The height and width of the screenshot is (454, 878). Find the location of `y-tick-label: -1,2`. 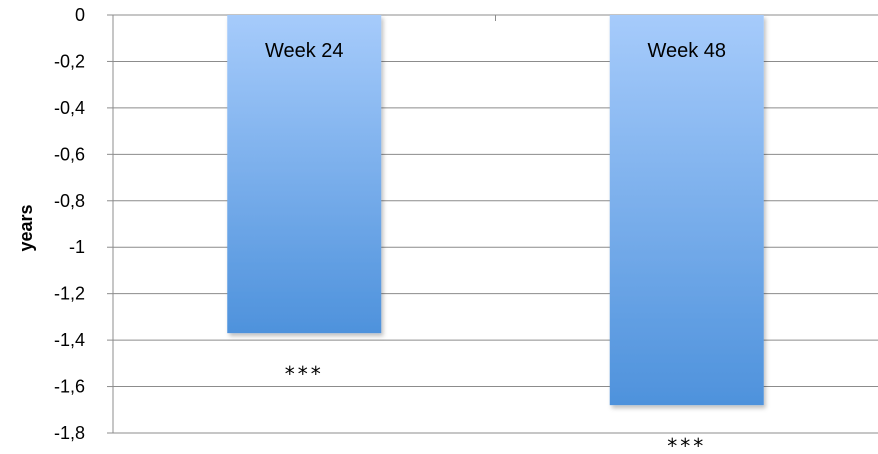

y-tick-label: -1,2 is located at coordinates (69, 294).